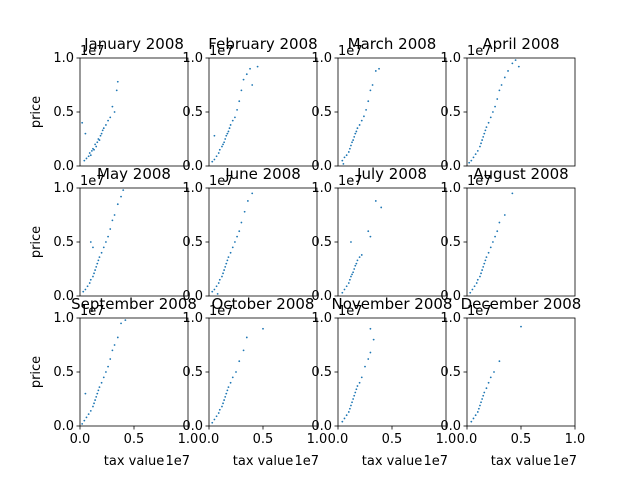 The image size is (640, 484). I want to click on panel-title: February 2008, so click(262, 44).